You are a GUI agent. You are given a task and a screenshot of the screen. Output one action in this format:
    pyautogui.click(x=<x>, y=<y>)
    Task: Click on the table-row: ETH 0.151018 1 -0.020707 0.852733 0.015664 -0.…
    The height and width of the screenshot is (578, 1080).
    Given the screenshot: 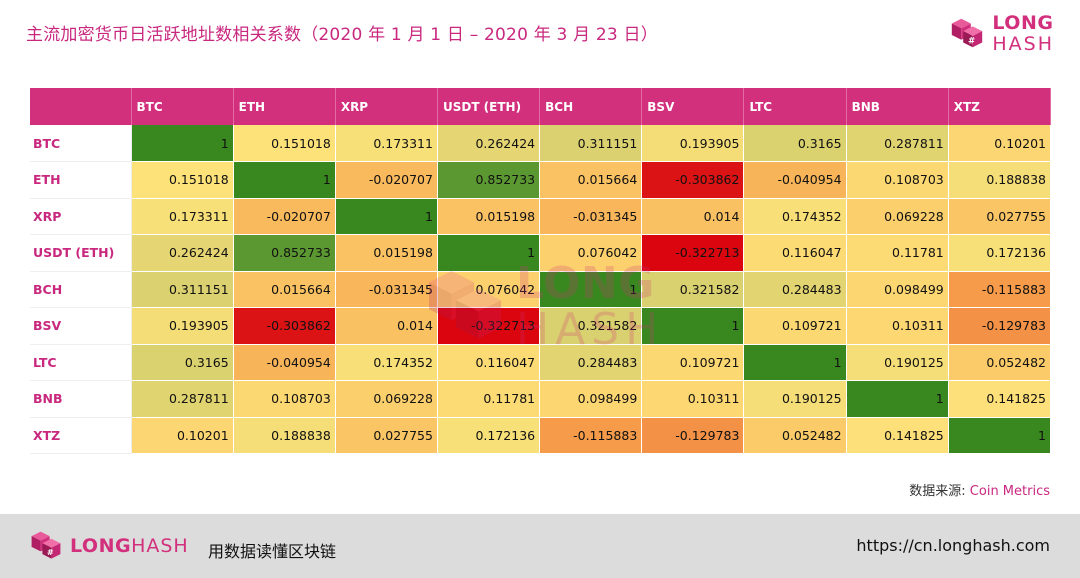 What is the action you would take?
    pyautogui.click(x=541, y=180)
    